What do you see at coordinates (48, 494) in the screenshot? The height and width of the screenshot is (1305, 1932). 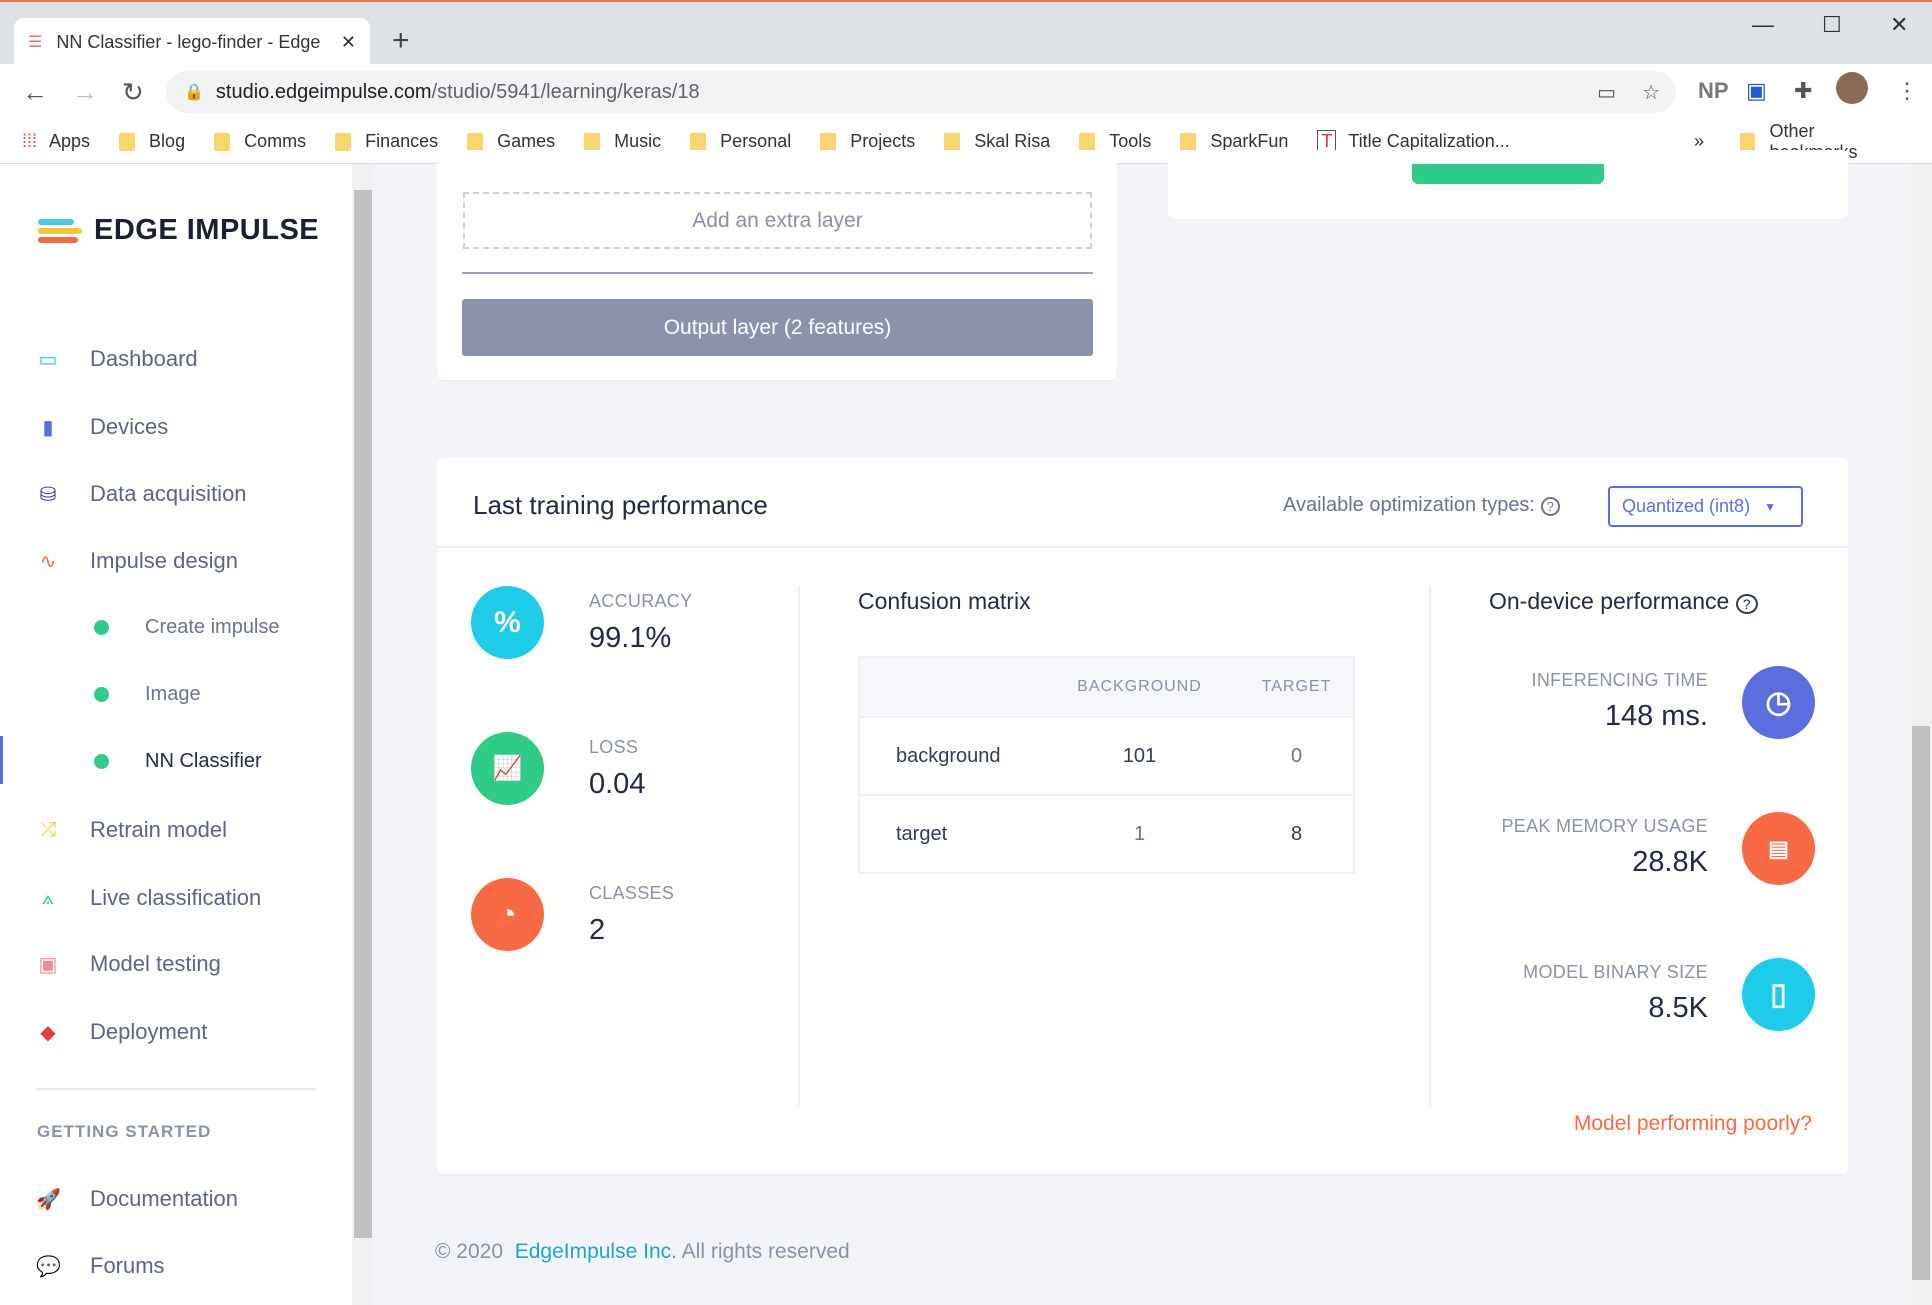 I see `database-icon: ⛁` at bounding box center [48, 494].